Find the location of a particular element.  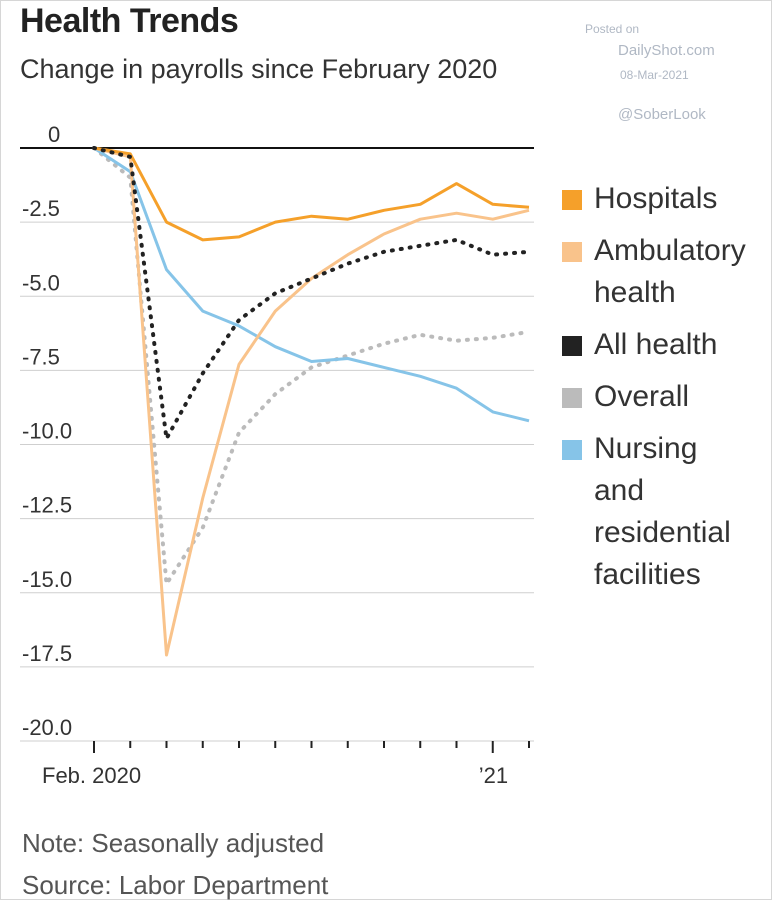

legend-label: Nursing and residential facilities is located at coordinates (662, 511).